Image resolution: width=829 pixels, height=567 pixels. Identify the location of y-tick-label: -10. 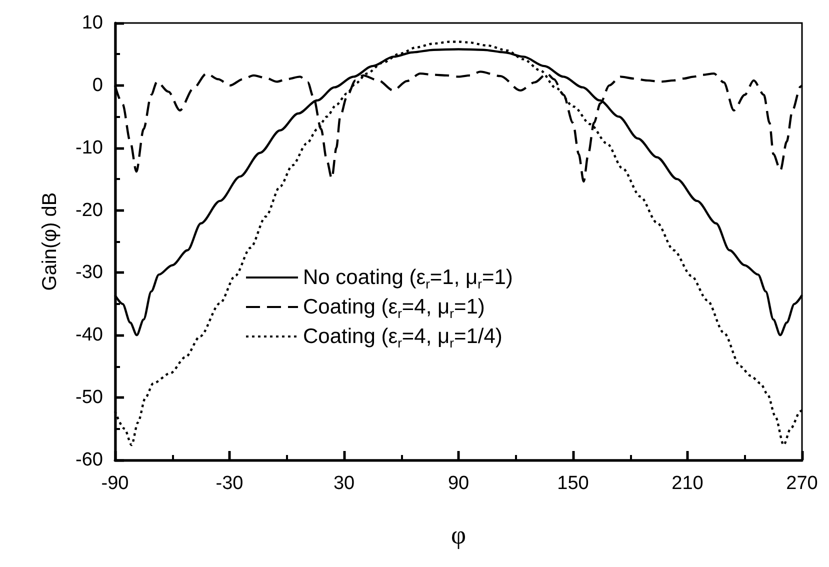
(89, 147).